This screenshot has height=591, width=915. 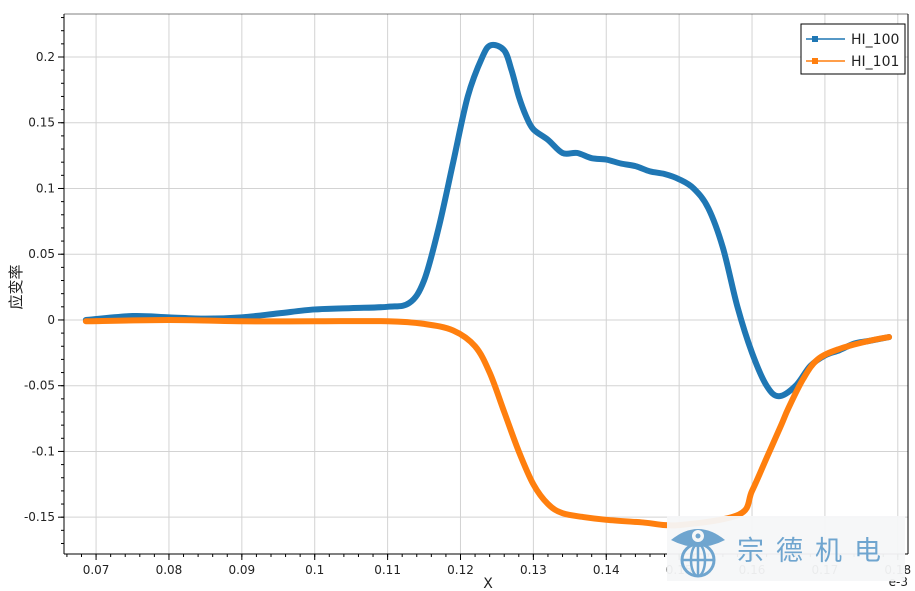 What do you see at coordinates (16, 286) in the screenshot?
I see `y-axis-label: 应变率` at bounding box center [16, 286].